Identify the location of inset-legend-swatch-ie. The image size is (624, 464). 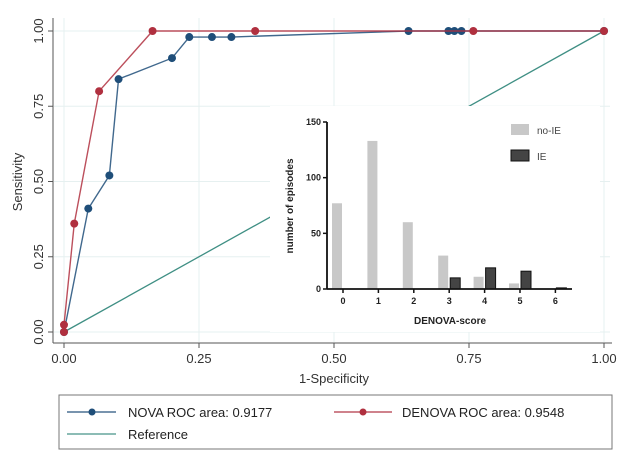
(520, 155).